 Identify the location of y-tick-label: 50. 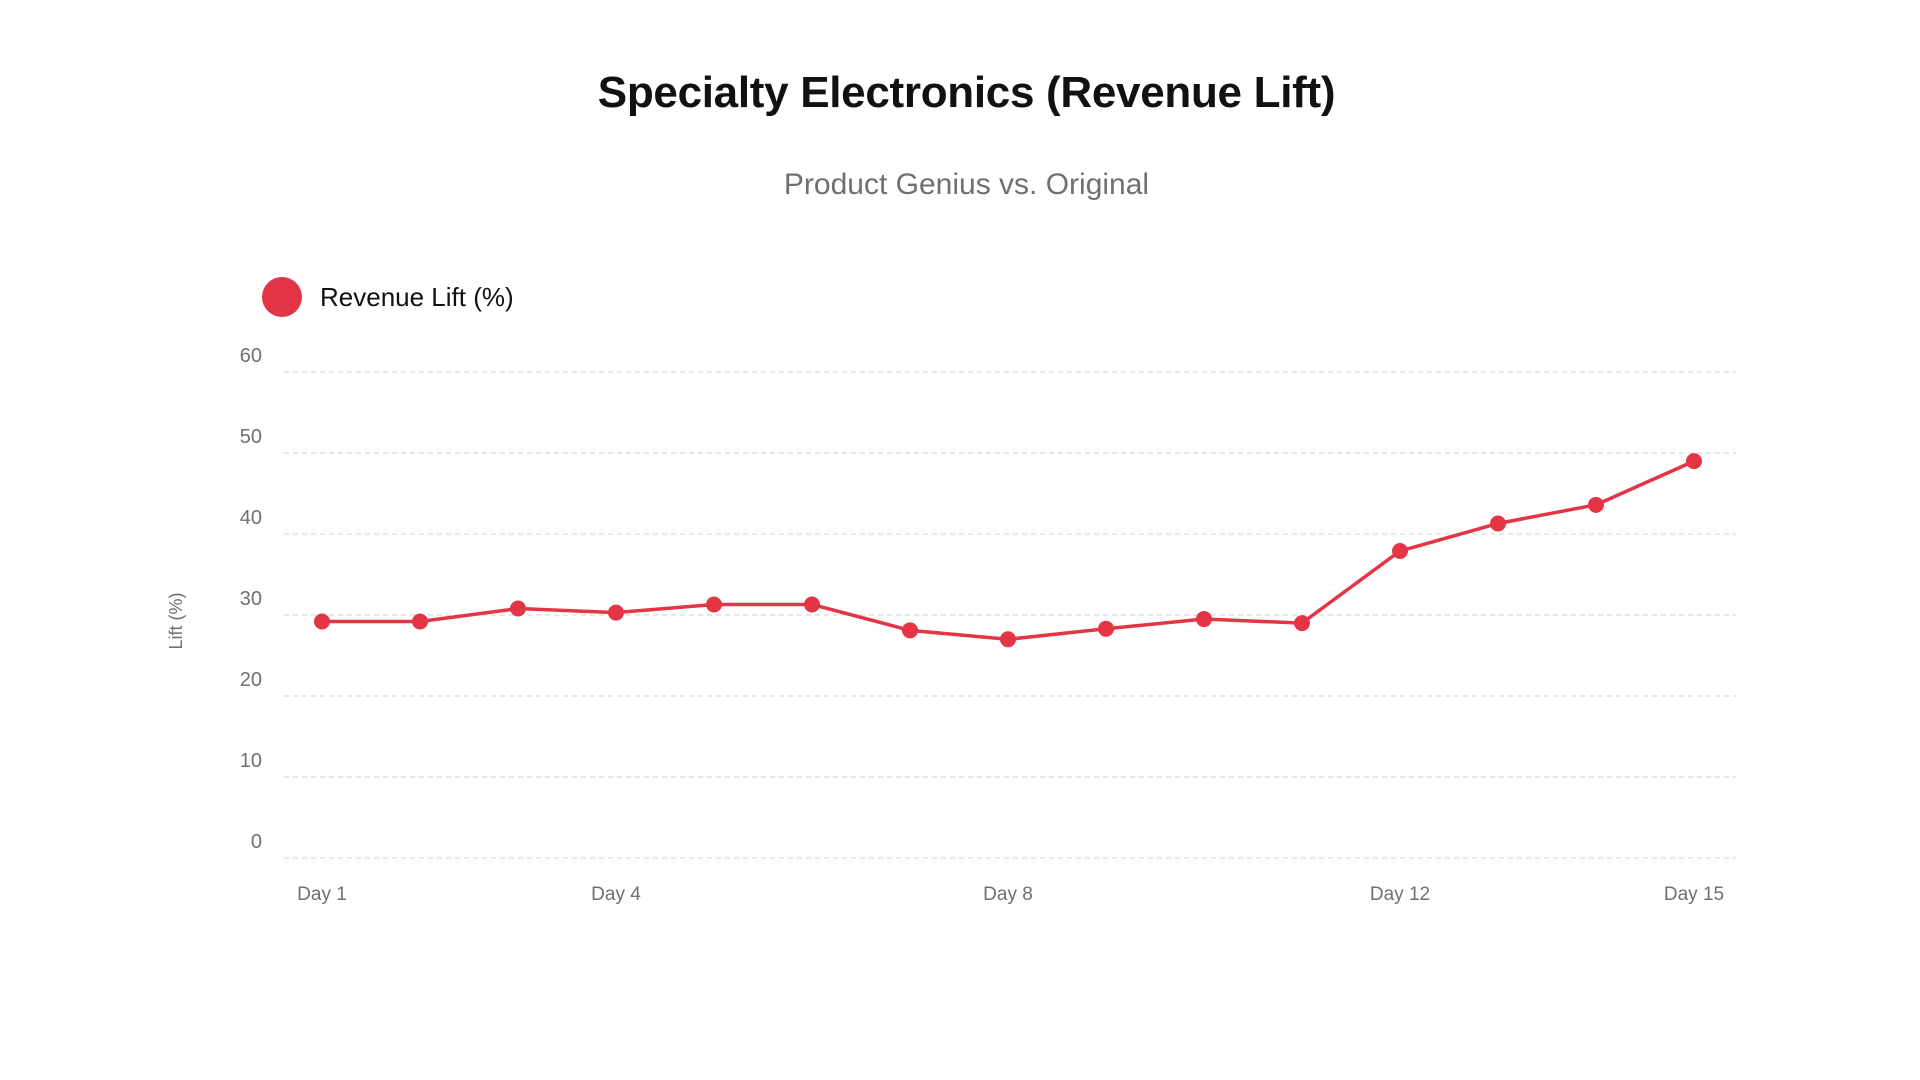
(251, 437).